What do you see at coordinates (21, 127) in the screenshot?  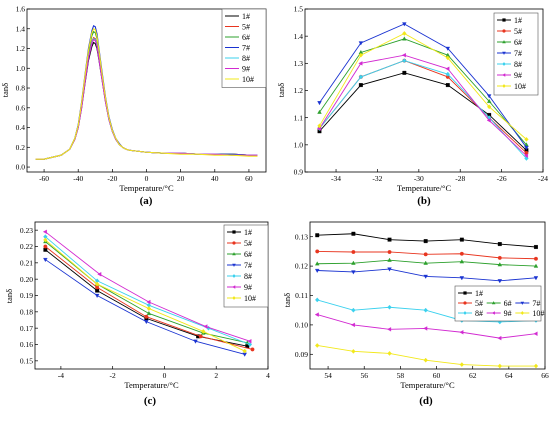 I see `y-tick-label: 0.4` at bounding box center [21, 127].